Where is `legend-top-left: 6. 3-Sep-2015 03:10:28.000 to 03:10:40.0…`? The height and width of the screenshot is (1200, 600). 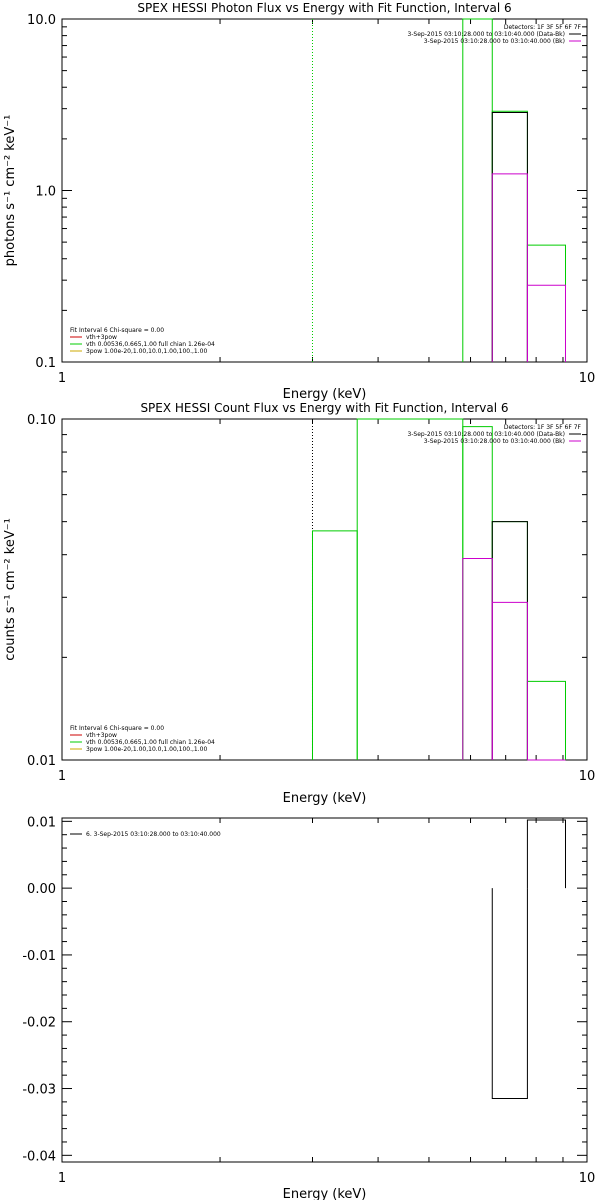 legend-top-left: 6. 3-Sep-2015 03:10:28.000 to 03:10:40.0… is located at coordinates (145, 834).